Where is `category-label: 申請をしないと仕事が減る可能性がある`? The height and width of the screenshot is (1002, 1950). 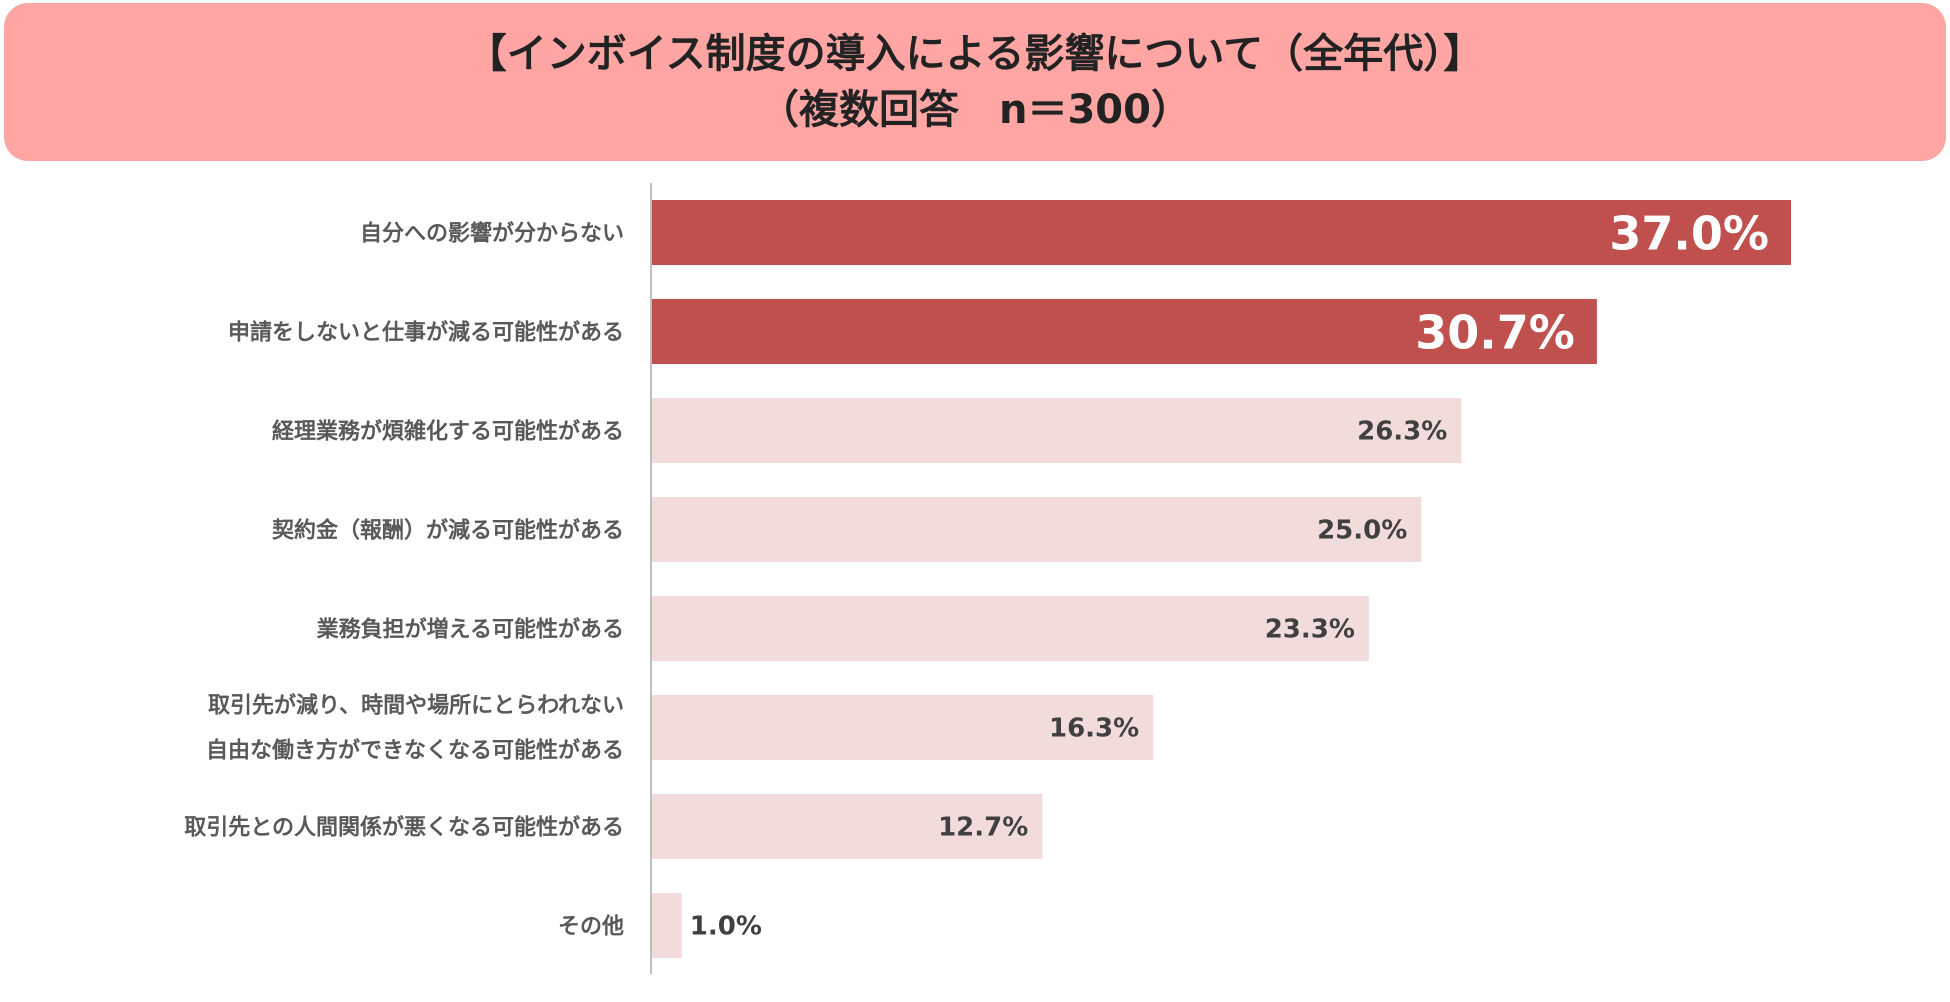 category-label: 申請をしないと仕事が減る可能性がある is located at coordinates (426, 333).